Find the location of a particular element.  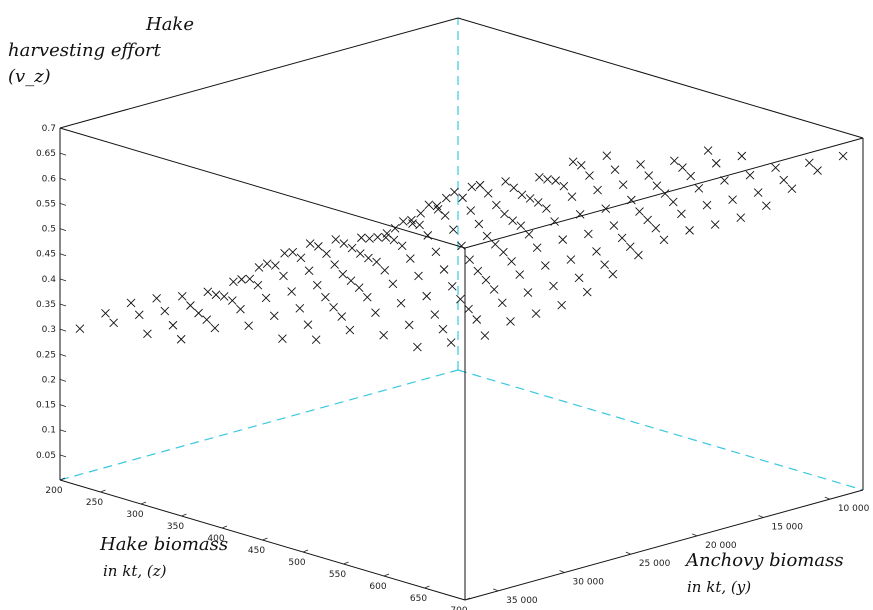

y-tick-label: 20 000 is located at coordinates (721, 546).